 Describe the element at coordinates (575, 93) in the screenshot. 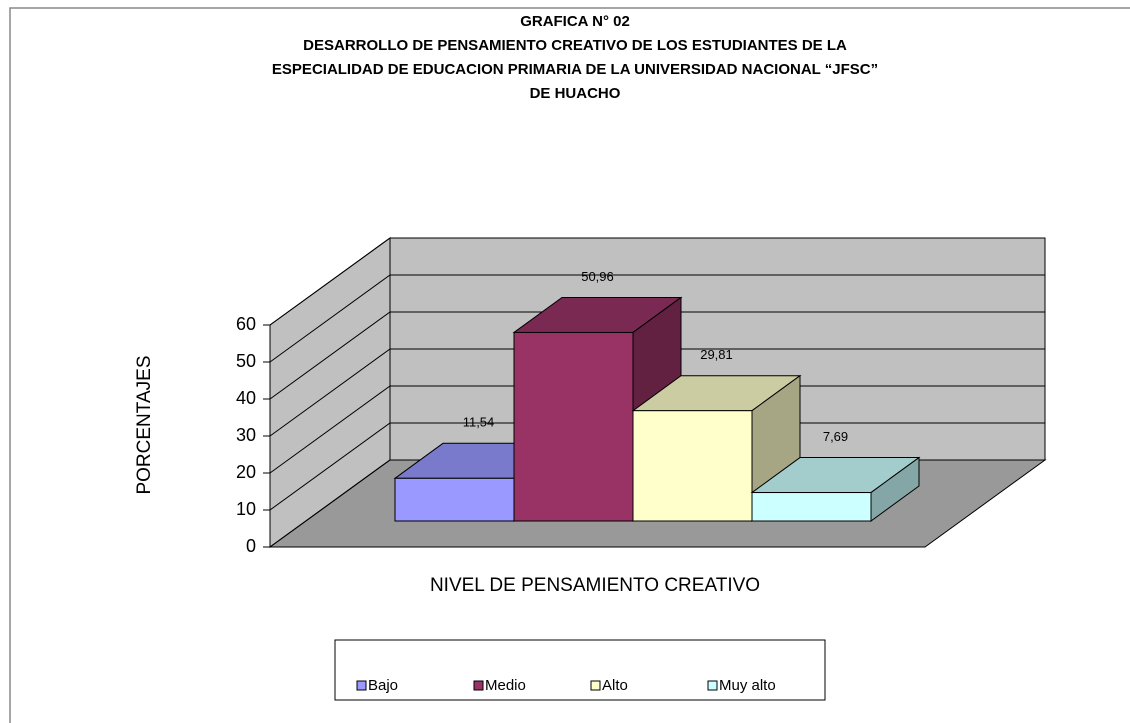

I see `chart-title: DE HUACHO` at that location.